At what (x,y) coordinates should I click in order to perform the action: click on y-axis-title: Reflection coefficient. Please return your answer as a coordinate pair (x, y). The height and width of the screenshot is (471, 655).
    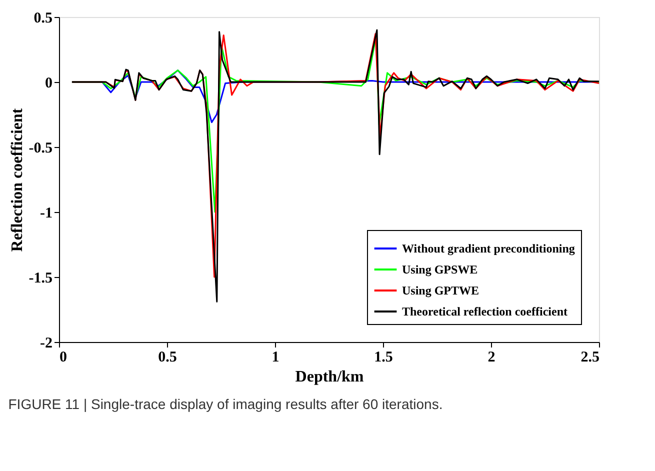
    Looking at the image, I should click on (17, 180).